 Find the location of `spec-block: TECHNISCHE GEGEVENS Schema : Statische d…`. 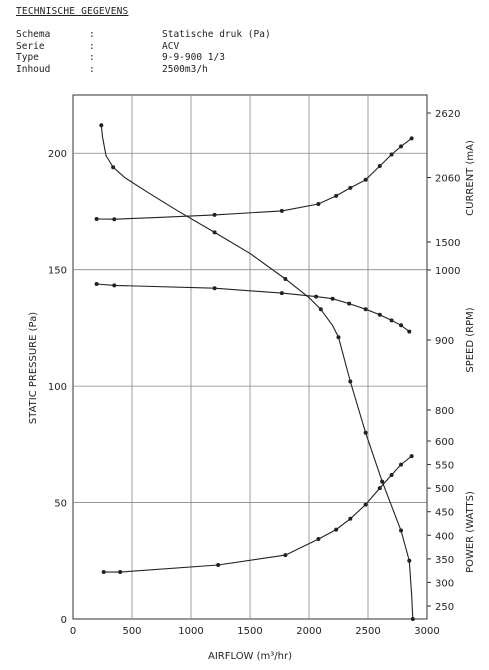

spec-block: TECHNISCHE GEGEVENS Schema : Statische d… is located at coordinates (143, 40).